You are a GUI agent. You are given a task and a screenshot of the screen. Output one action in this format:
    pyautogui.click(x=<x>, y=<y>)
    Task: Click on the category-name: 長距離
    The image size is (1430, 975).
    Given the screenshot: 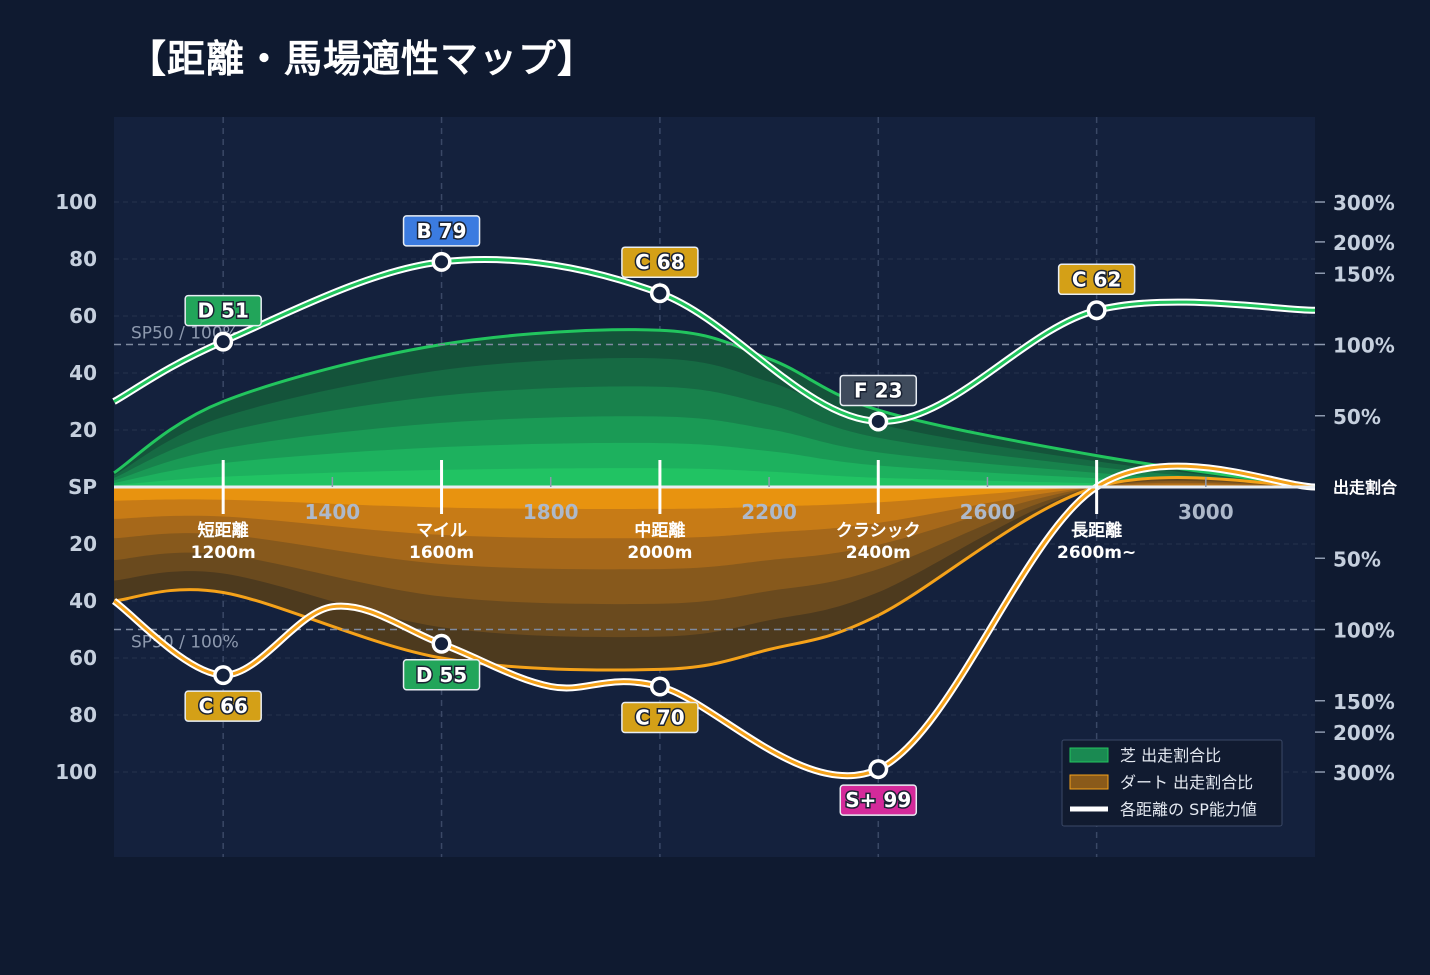 What is the action you would take?
    pyautogui.click(x=1096, y=530)
    